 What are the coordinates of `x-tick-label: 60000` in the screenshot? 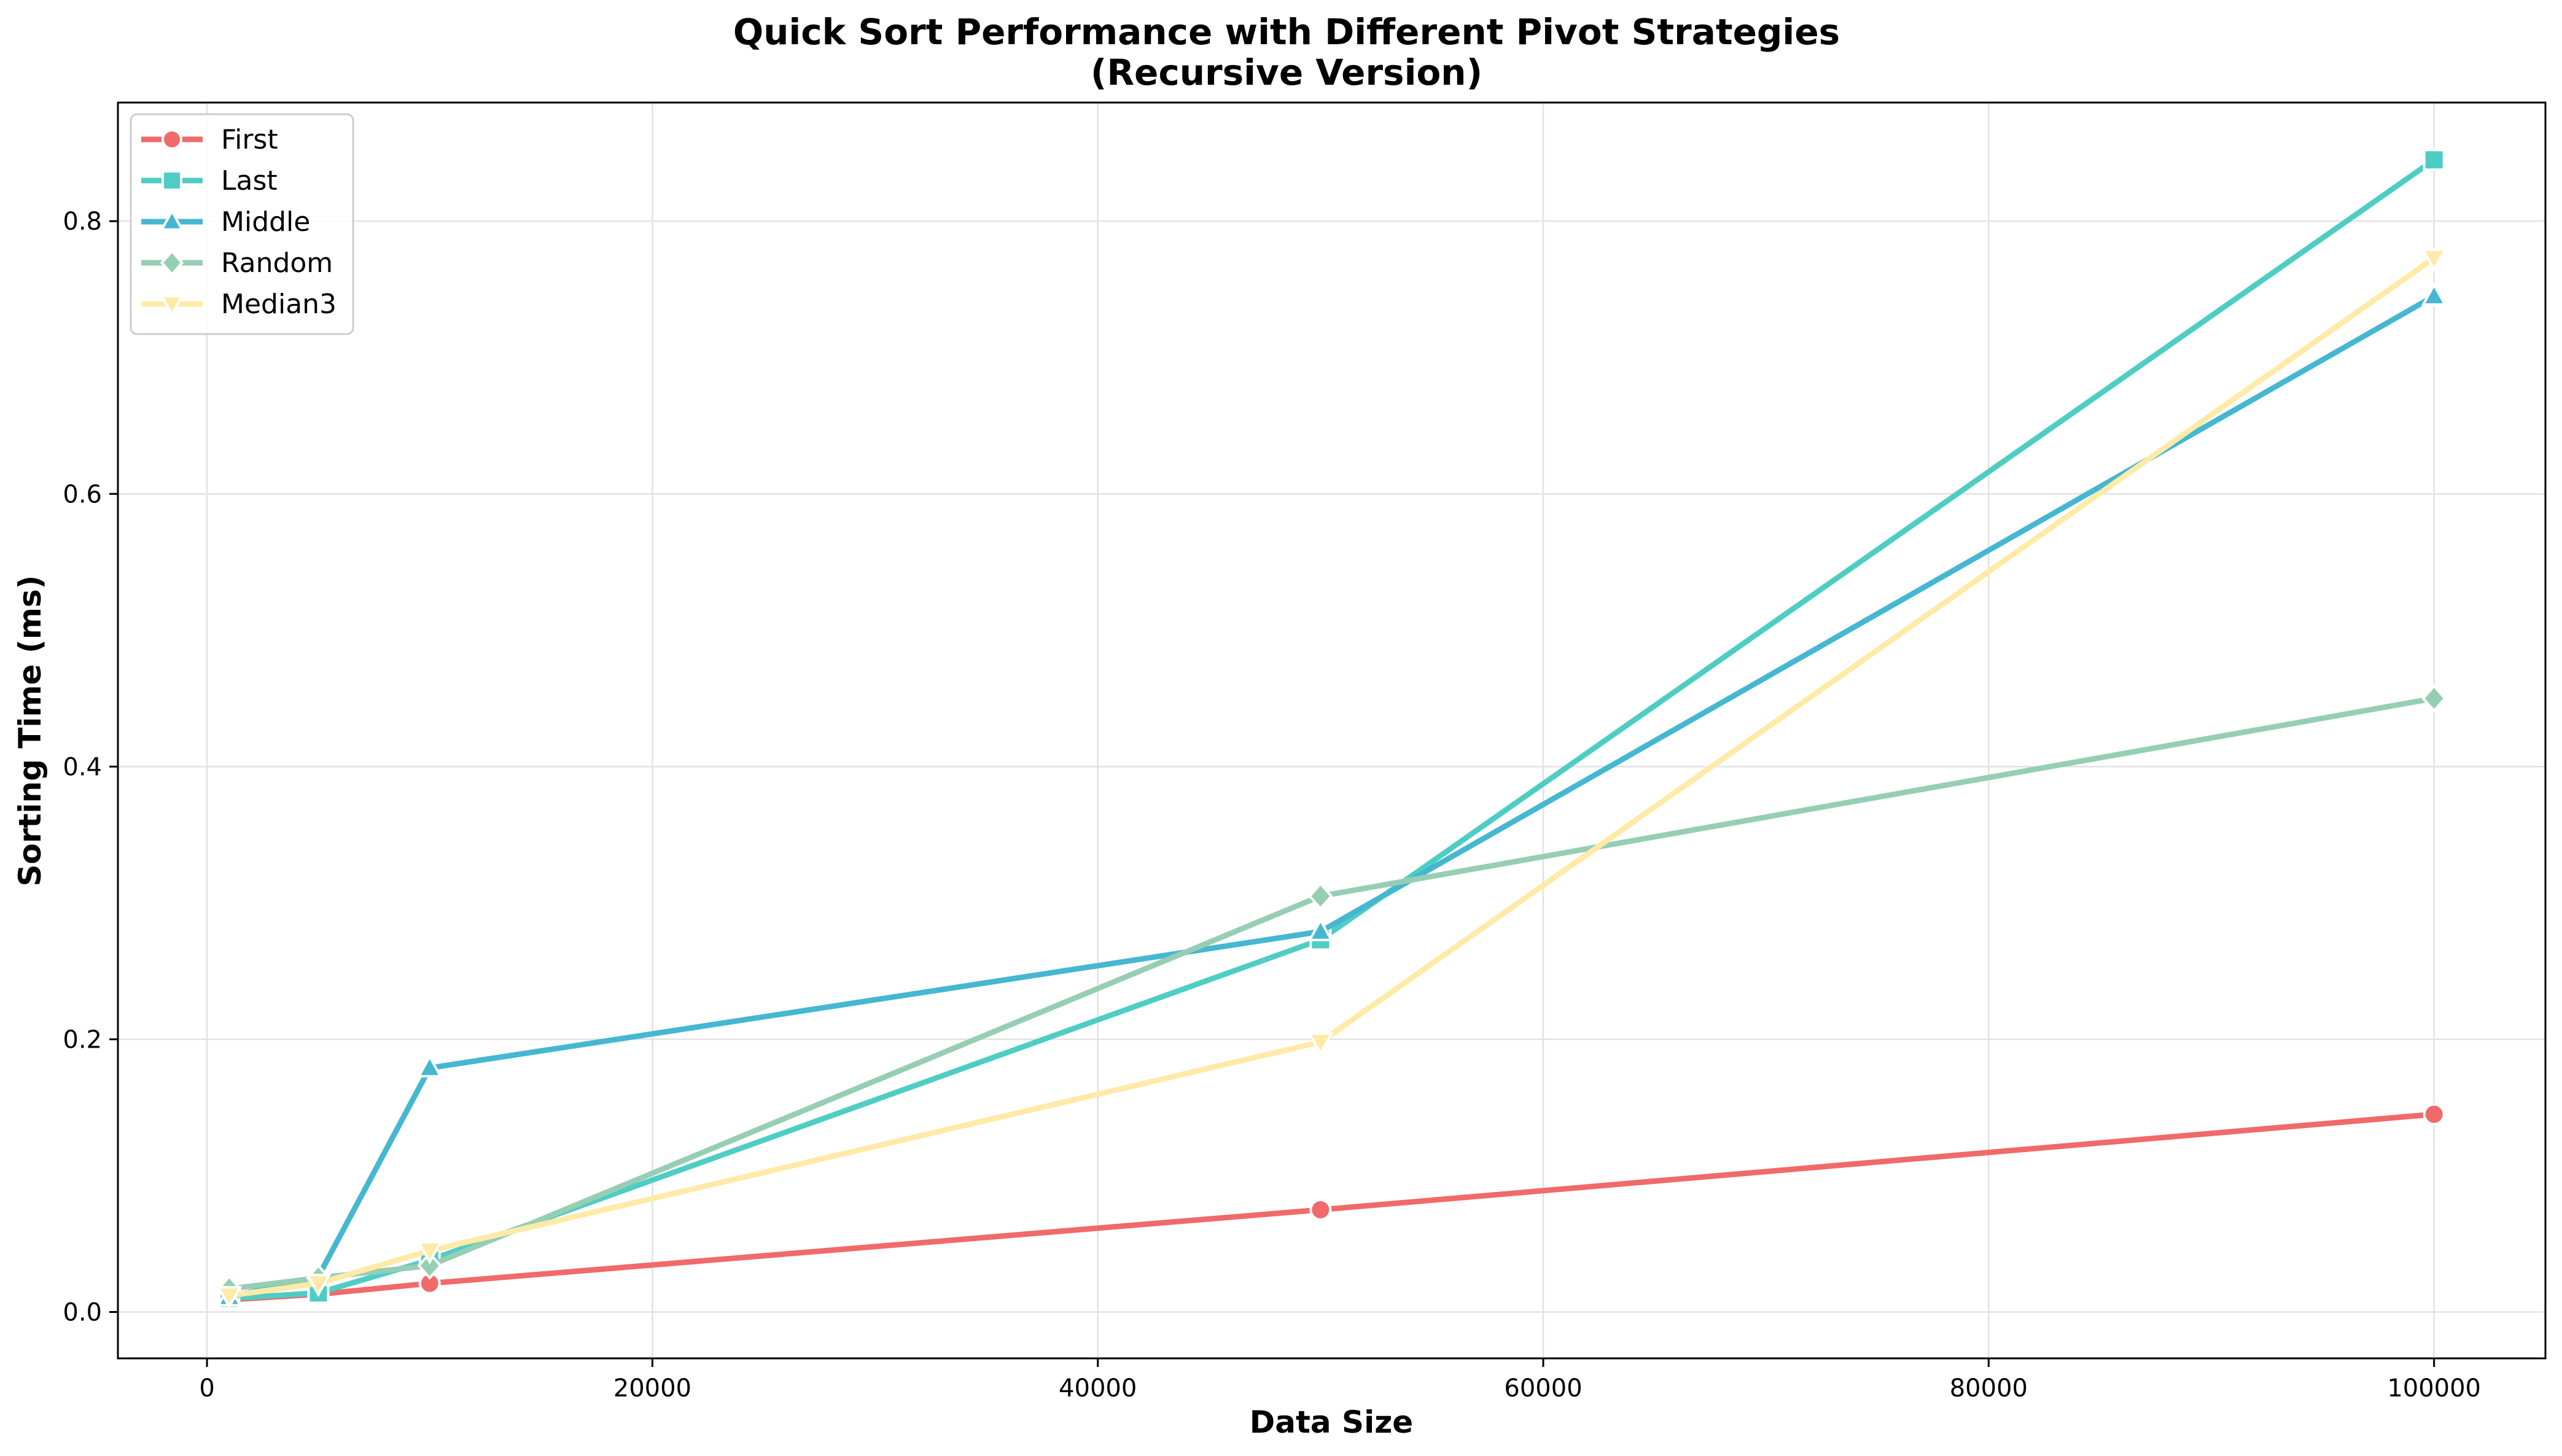 It's located at (1543, 1388).